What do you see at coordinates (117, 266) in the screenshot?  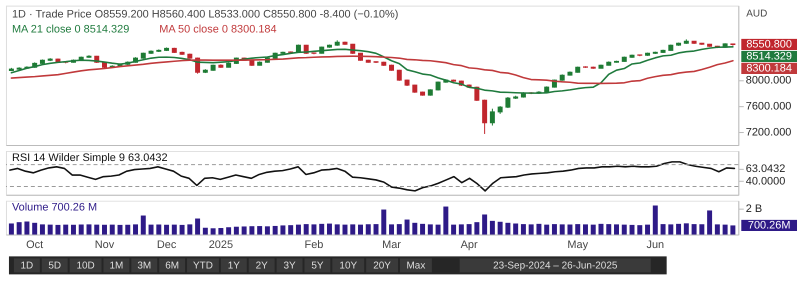 I see `text: 1M` at bounding box center [117, 266].